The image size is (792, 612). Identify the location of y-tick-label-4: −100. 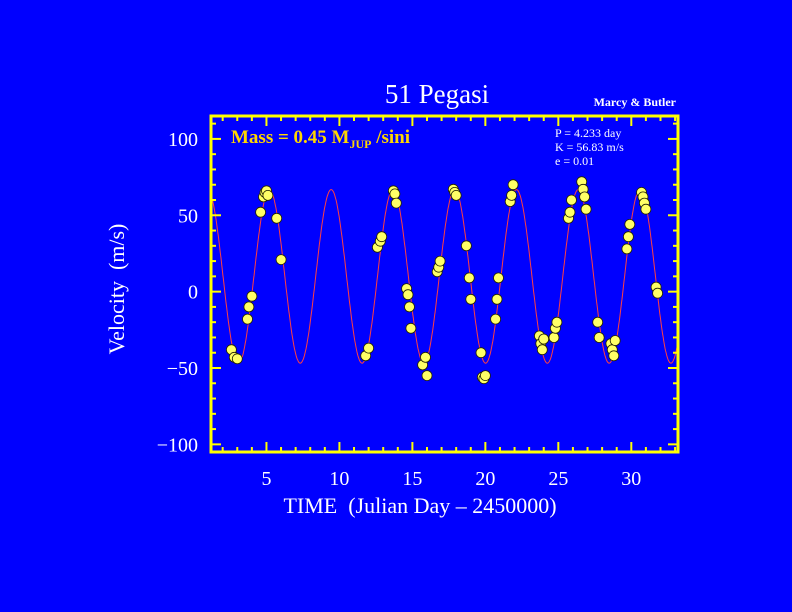
(177, 445).